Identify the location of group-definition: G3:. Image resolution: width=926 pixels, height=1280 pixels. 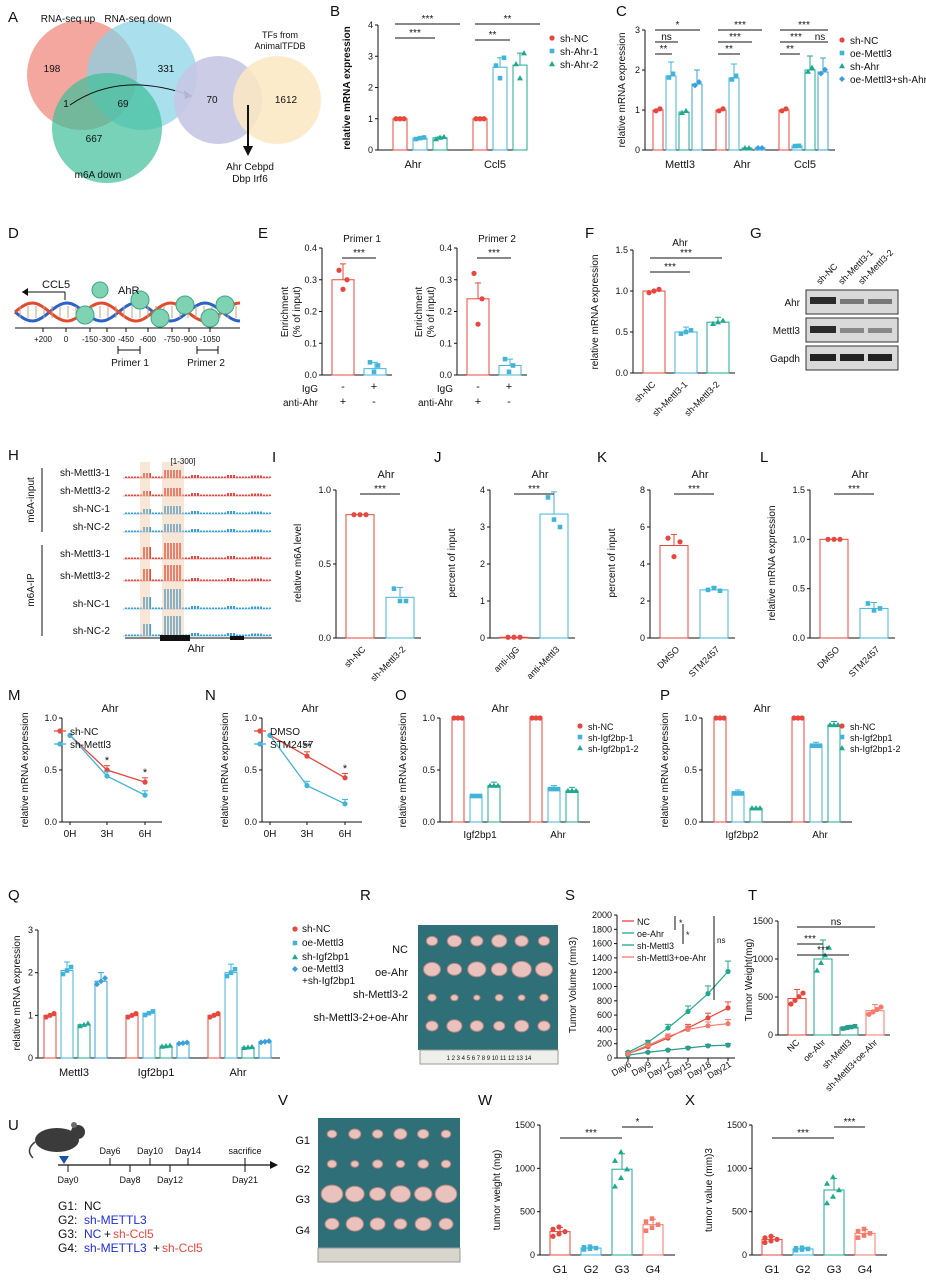
(67, 1234).